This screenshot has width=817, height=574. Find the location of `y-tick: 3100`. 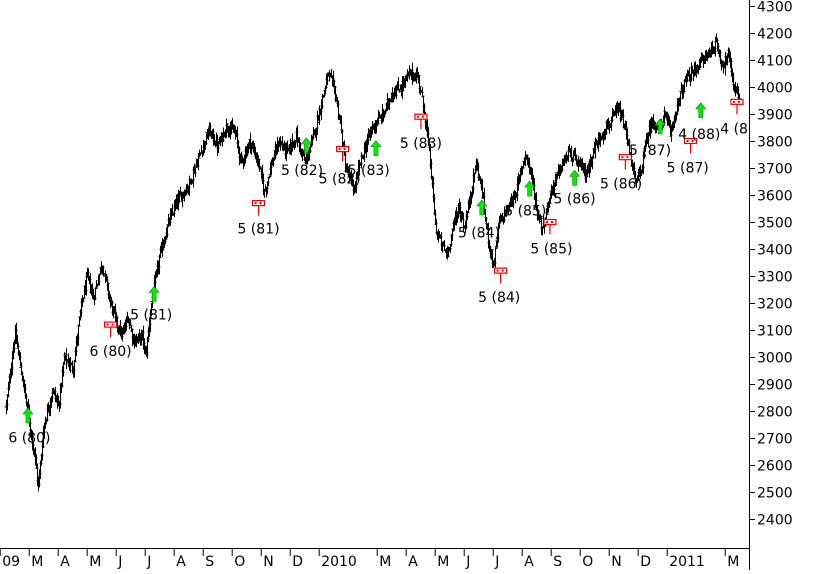

y-tick: 3100 is located at coordinates (771, 332).